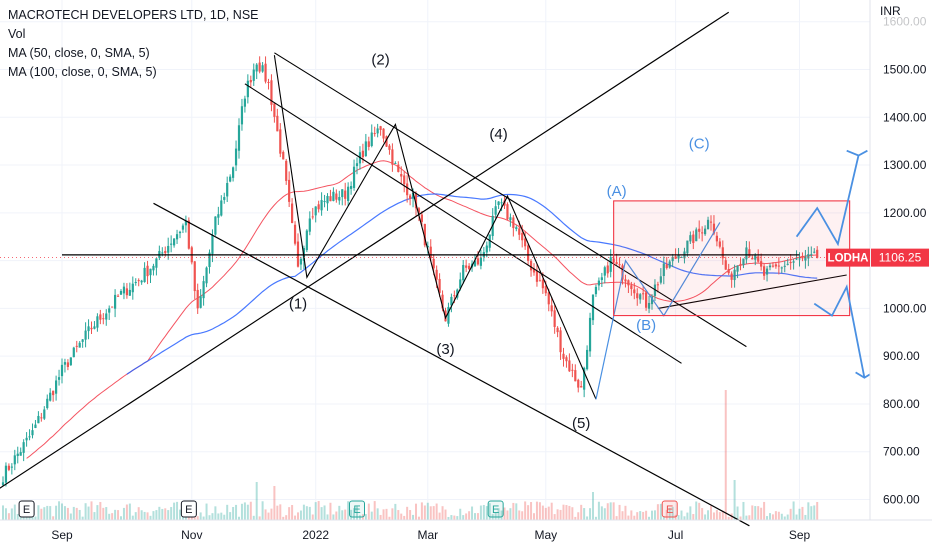 This screenshot has width=932, height=555. I want to click on volume-indicator-label: Vol, so click(17, 34).